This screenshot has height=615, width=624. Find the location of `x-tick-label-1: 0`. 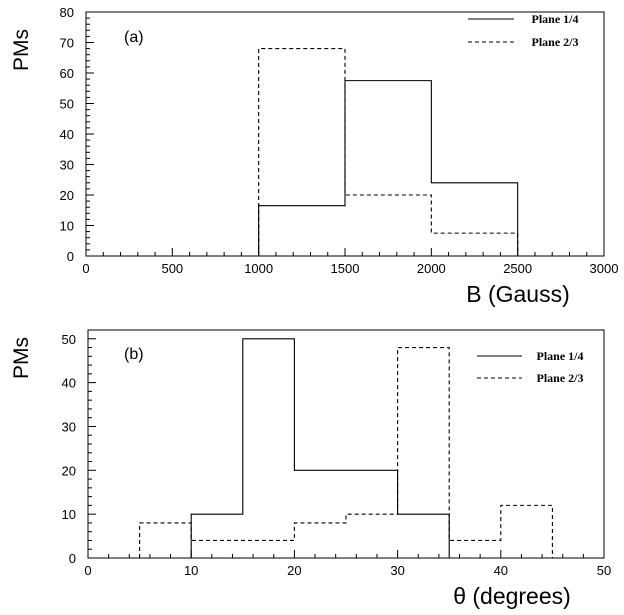

x-tick-label-1: 0 is located at coordinates (87, 570).